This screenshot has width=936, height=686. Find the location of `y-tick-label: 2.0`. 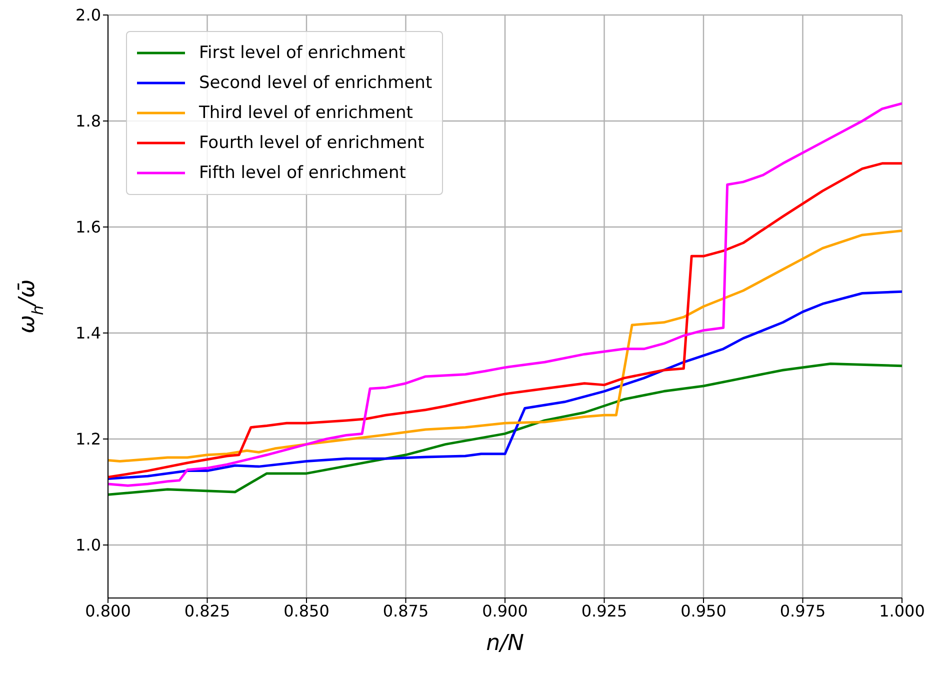

y-tick-label: 2.0 is located at coordinates (88, 15).